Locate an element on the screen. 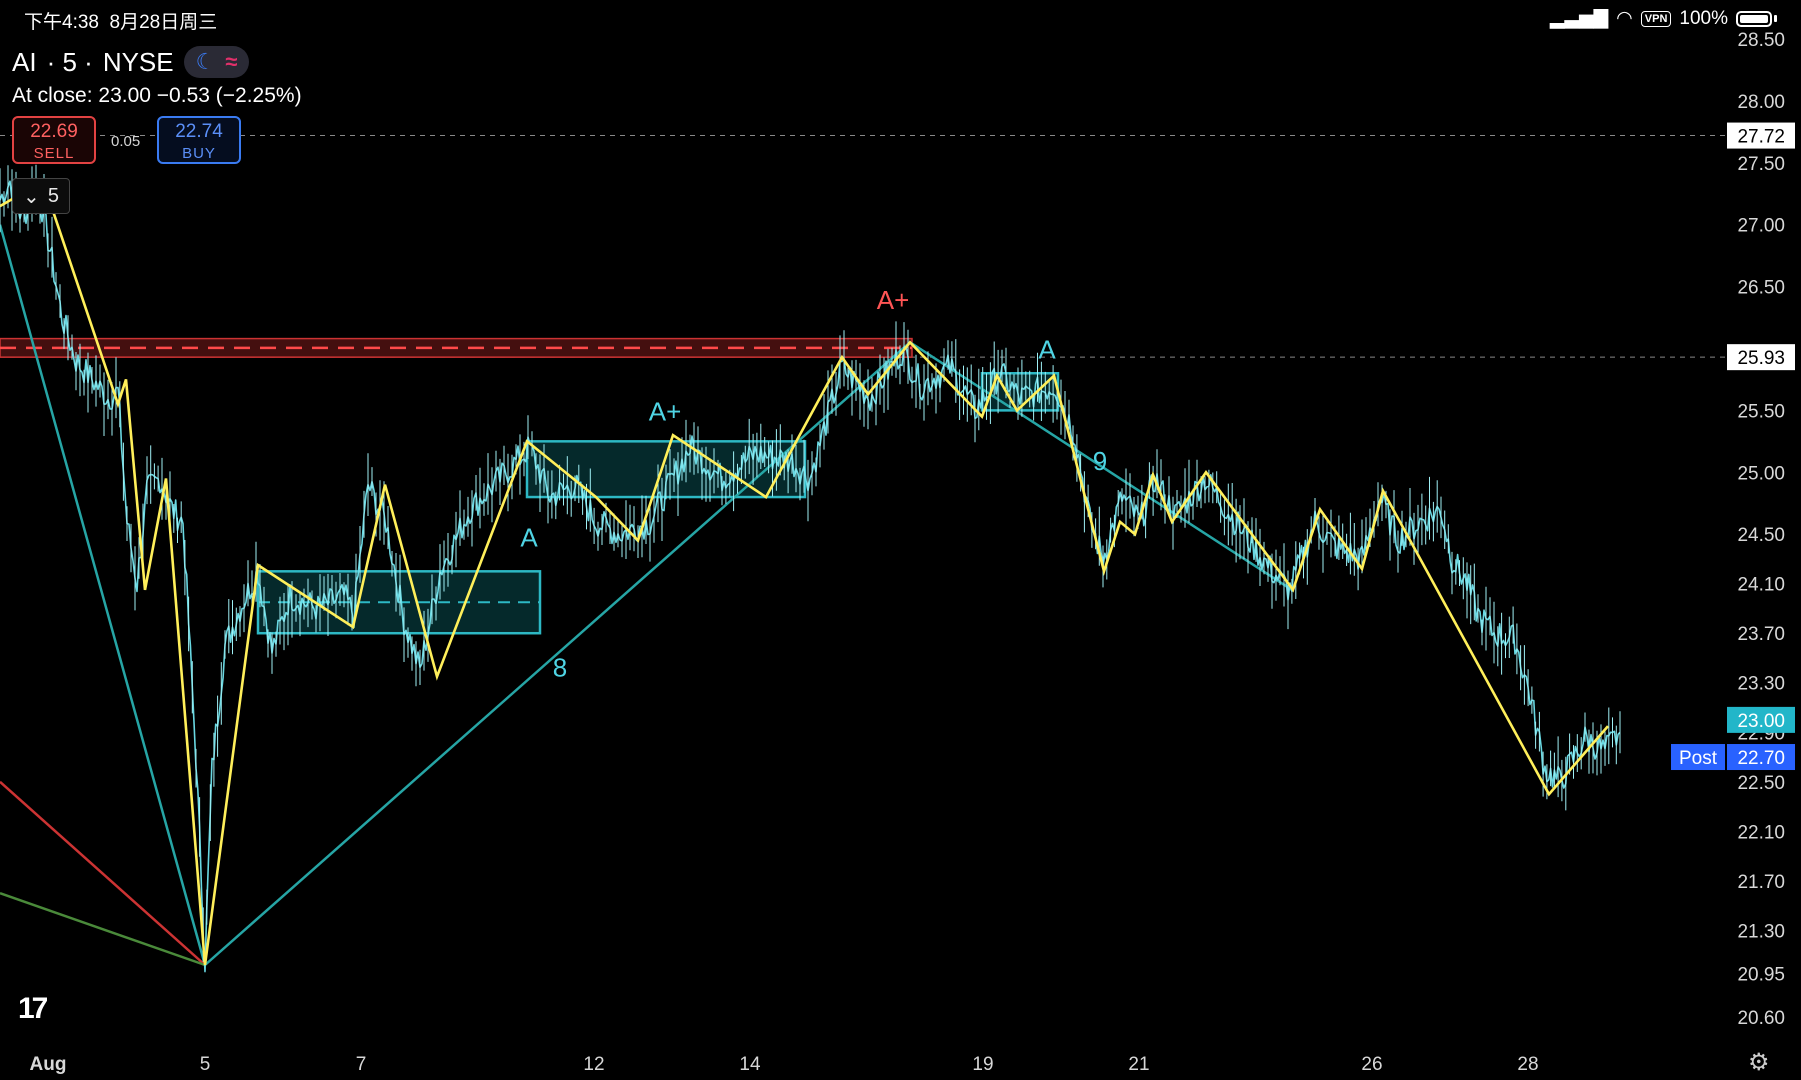 Image resolution: width=1801 pixels, height=1080 pixels. annotation-2: A is located at coordinates (1047, 349).